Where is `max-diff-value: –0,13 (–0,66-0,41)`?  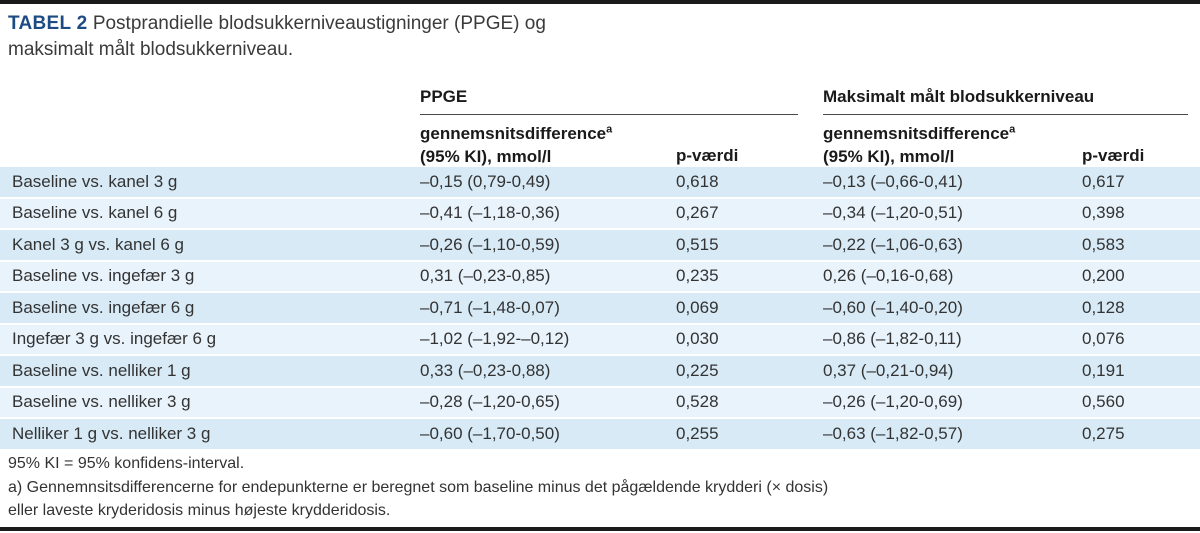
max-diff-value: –0,13 (–0,66-0,41) is located at coordinates (893, 181).